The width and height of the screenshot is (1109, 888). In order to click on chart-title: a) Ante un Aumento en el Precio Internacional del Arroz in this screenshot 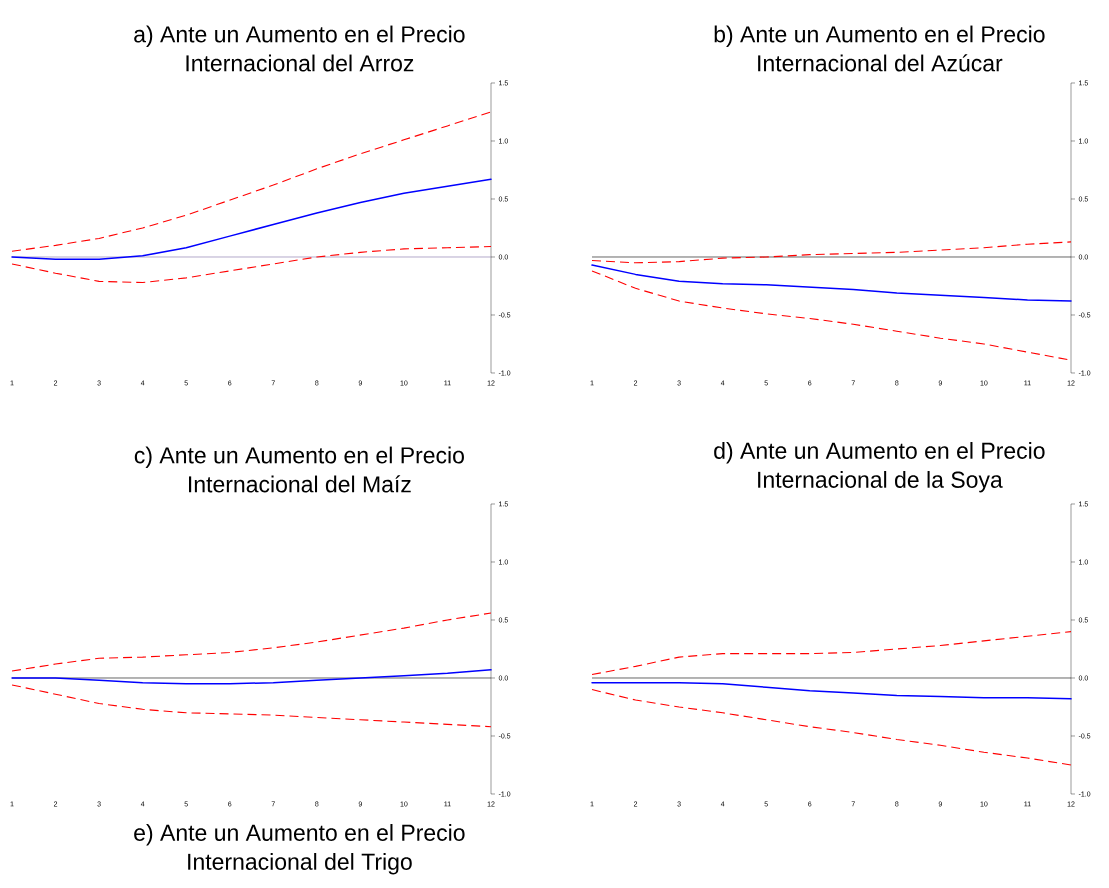, I will do `click(299, 48)`.